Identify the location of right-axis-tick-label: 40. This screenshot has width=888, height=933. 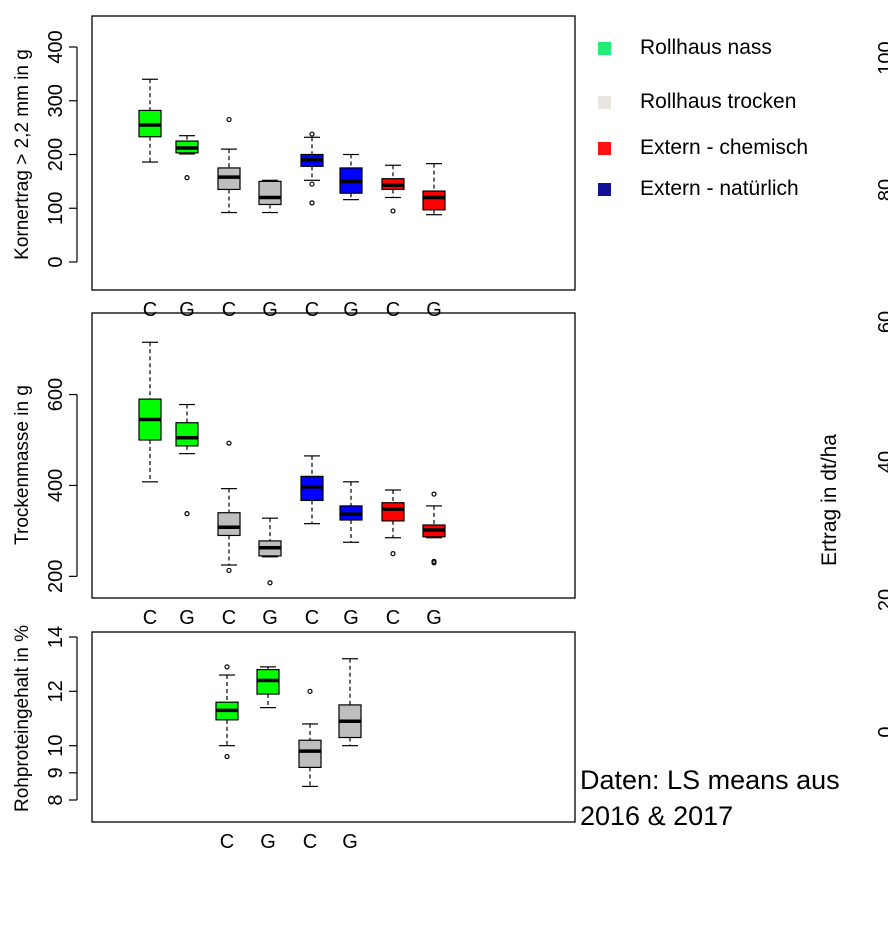
(881, 462).